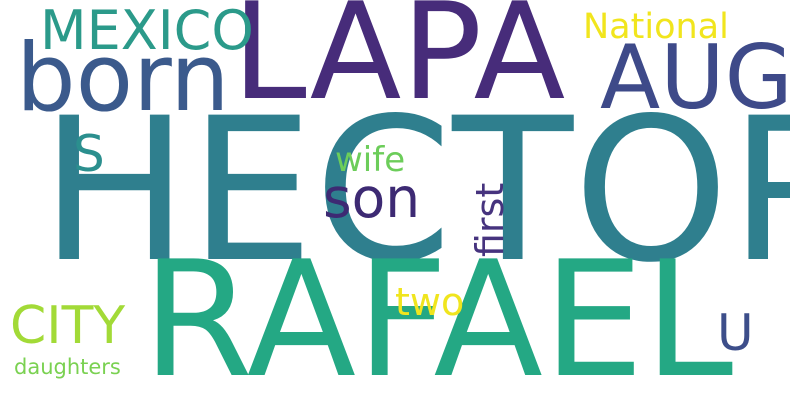 The width and height of the screenshot is (790, 405). I want to click on word-s: S, so click(89, 154).